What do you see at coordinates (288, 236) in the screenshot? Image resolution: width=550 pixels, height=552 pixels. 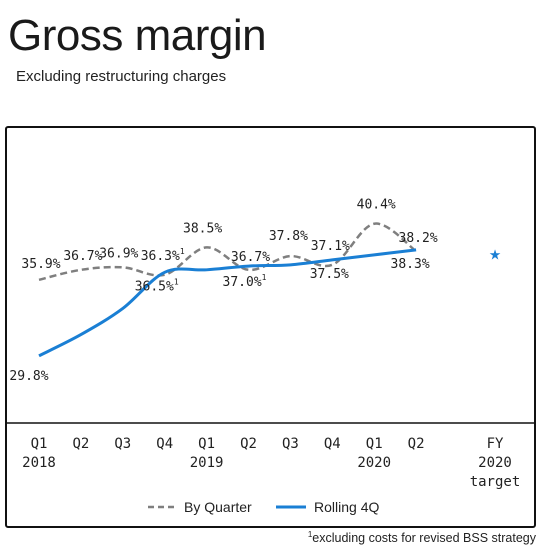 I see `data-label-by-quarter: 37.8%` at bounding box center [288, 236].